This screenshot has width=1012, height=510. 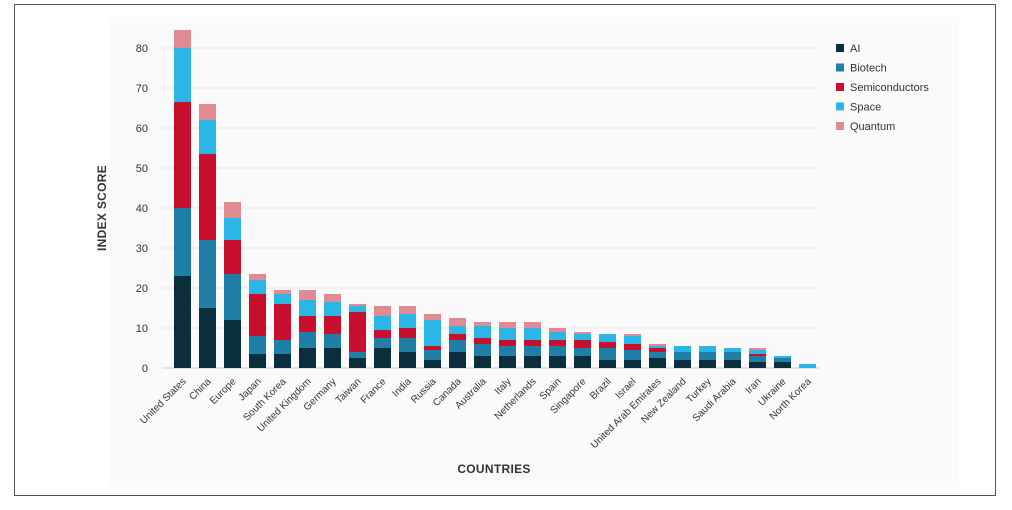 What do you see at coordinates (374, 391) in the screenshot?
I see `x-tick-label: France` at bounding box center [374, 391].